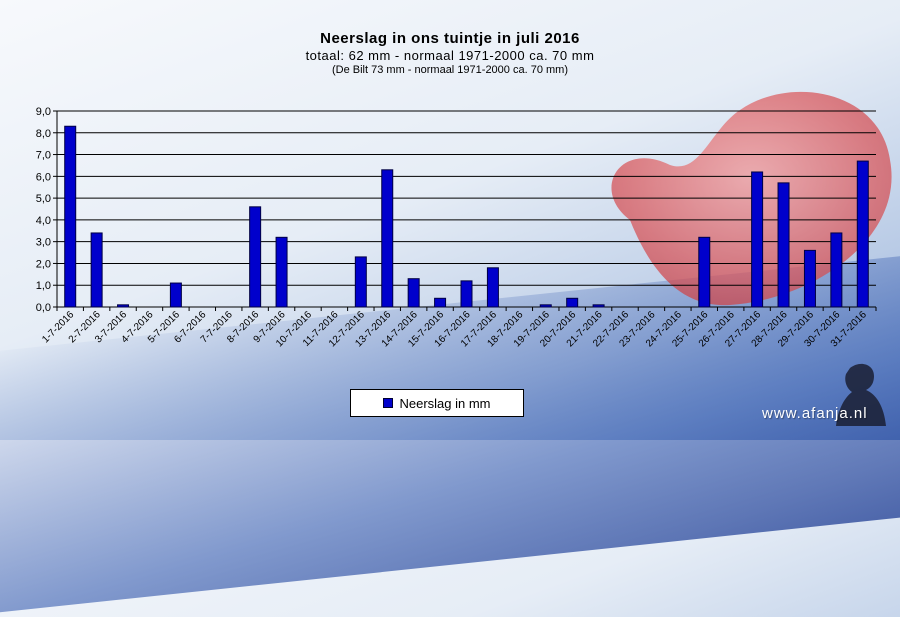 The image size is (900, 617). Describe the element at coordinates (43, 134) in the screenshot. I see `y-tick-label: 8,0` at that location.